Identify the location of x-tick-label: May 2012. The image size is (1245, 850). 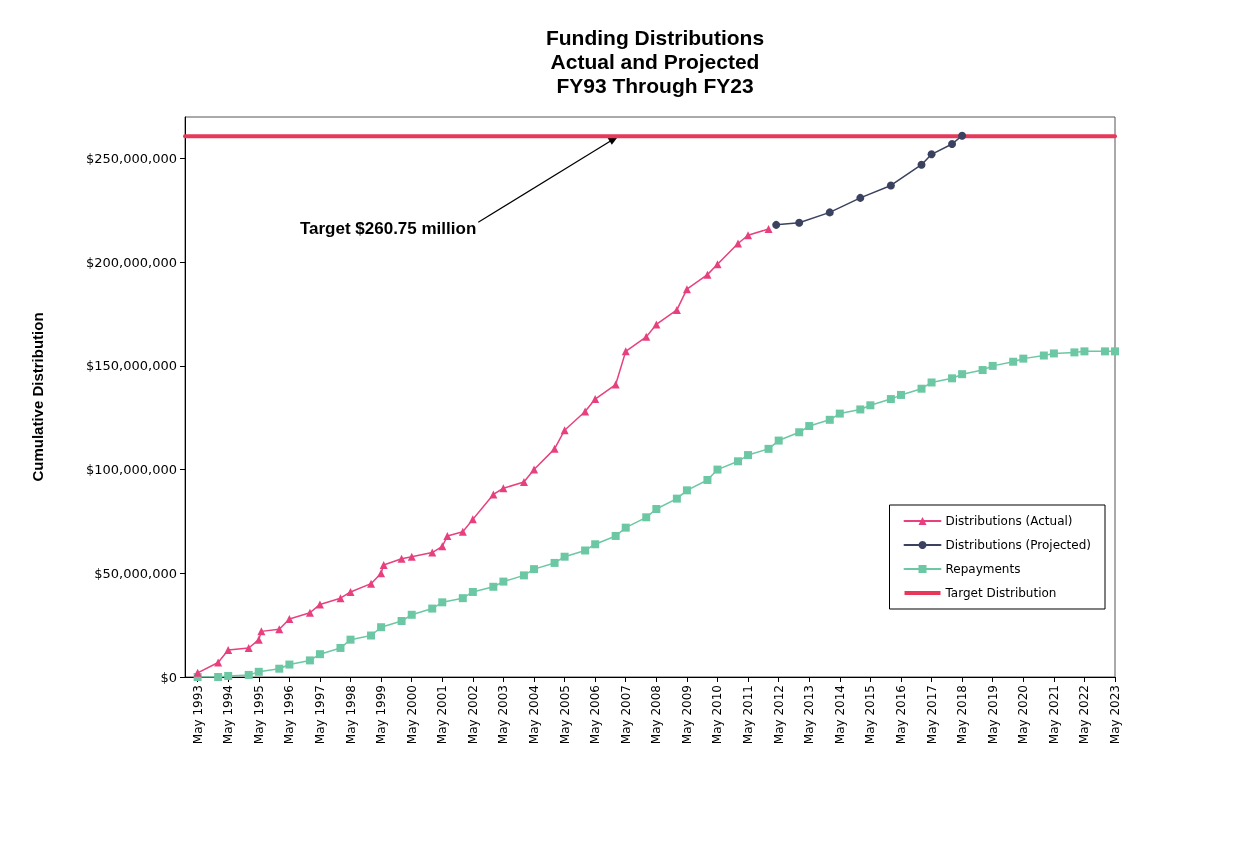
(778, 715).